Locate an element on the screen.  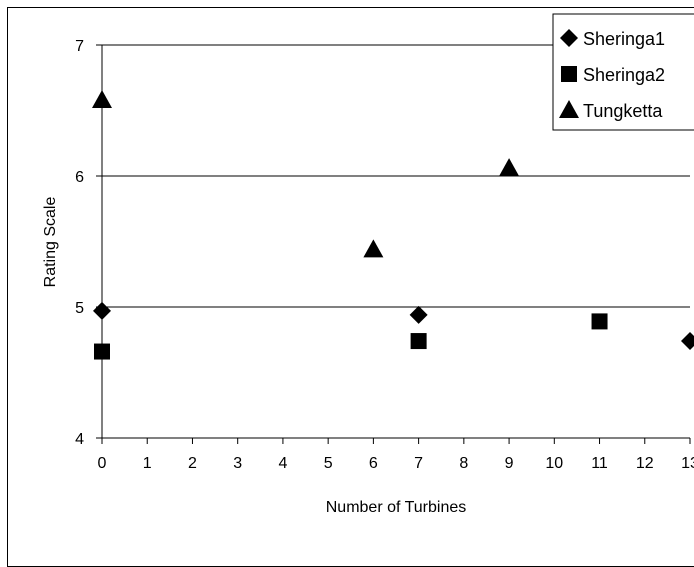
x-tick-labels: 012345678910111213 is located at coordinates (396, 463).